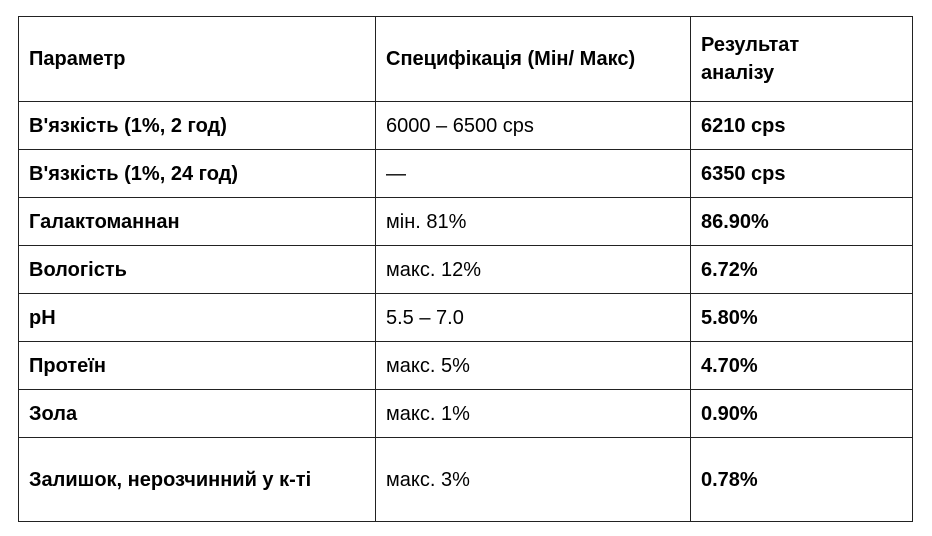 This screenshot has width=932, height=536. I want to click on cell-text: Залишок, нерозчинний у к-ті, so click(170, 479).